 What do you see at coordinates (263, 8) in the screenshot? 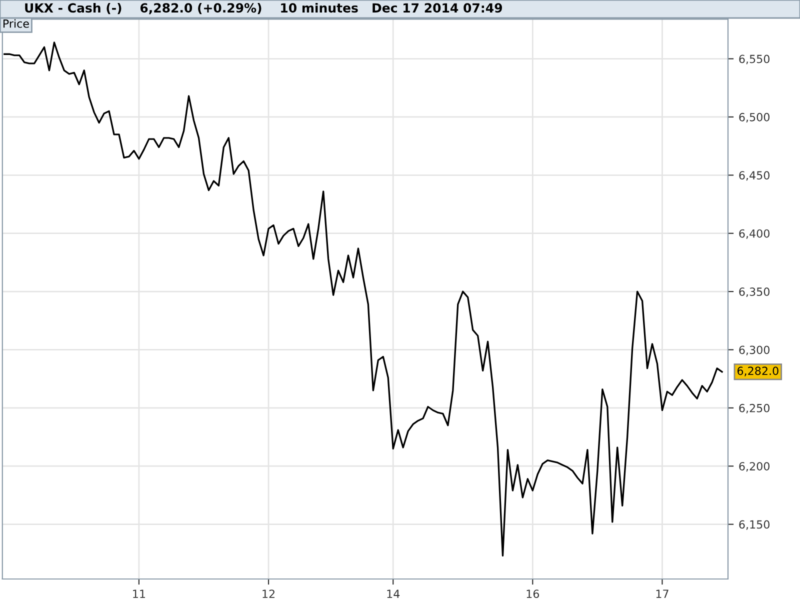
I see `chart-title: UKX - Cash (-) 6,282.0 (+0.29%) 10 minutes Dec 17 2014 07:49` at bounding box center [263, 8].